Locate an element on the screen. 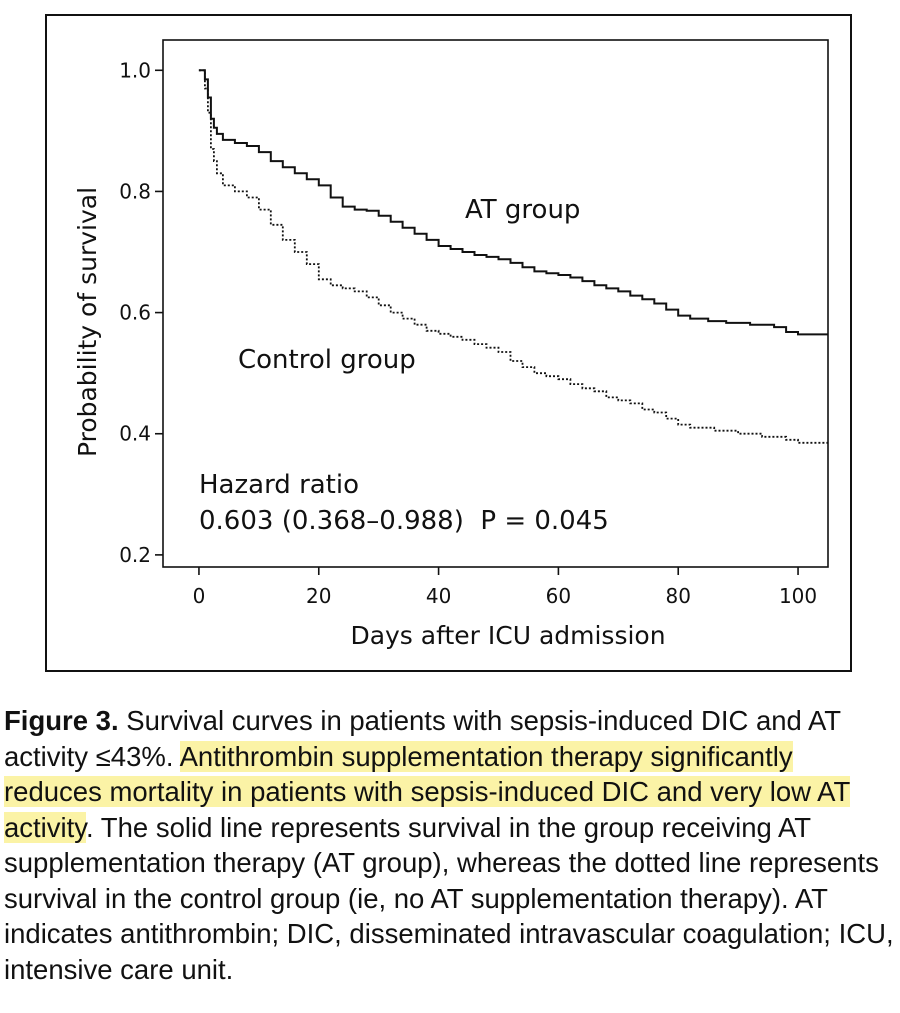  hazard-ratio-title: Hazard ratio is located at coordinates (279, 485).